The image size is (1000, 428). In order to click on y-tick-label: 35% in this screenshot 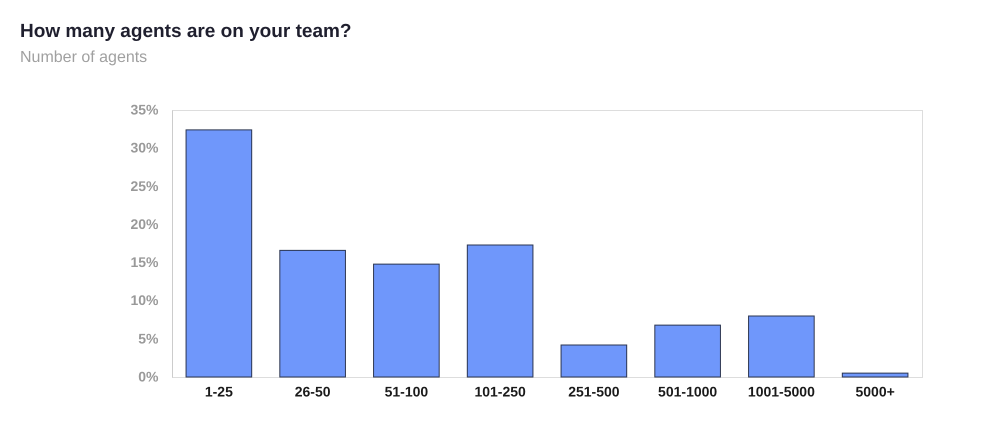, I will do `click(145, 110)`.